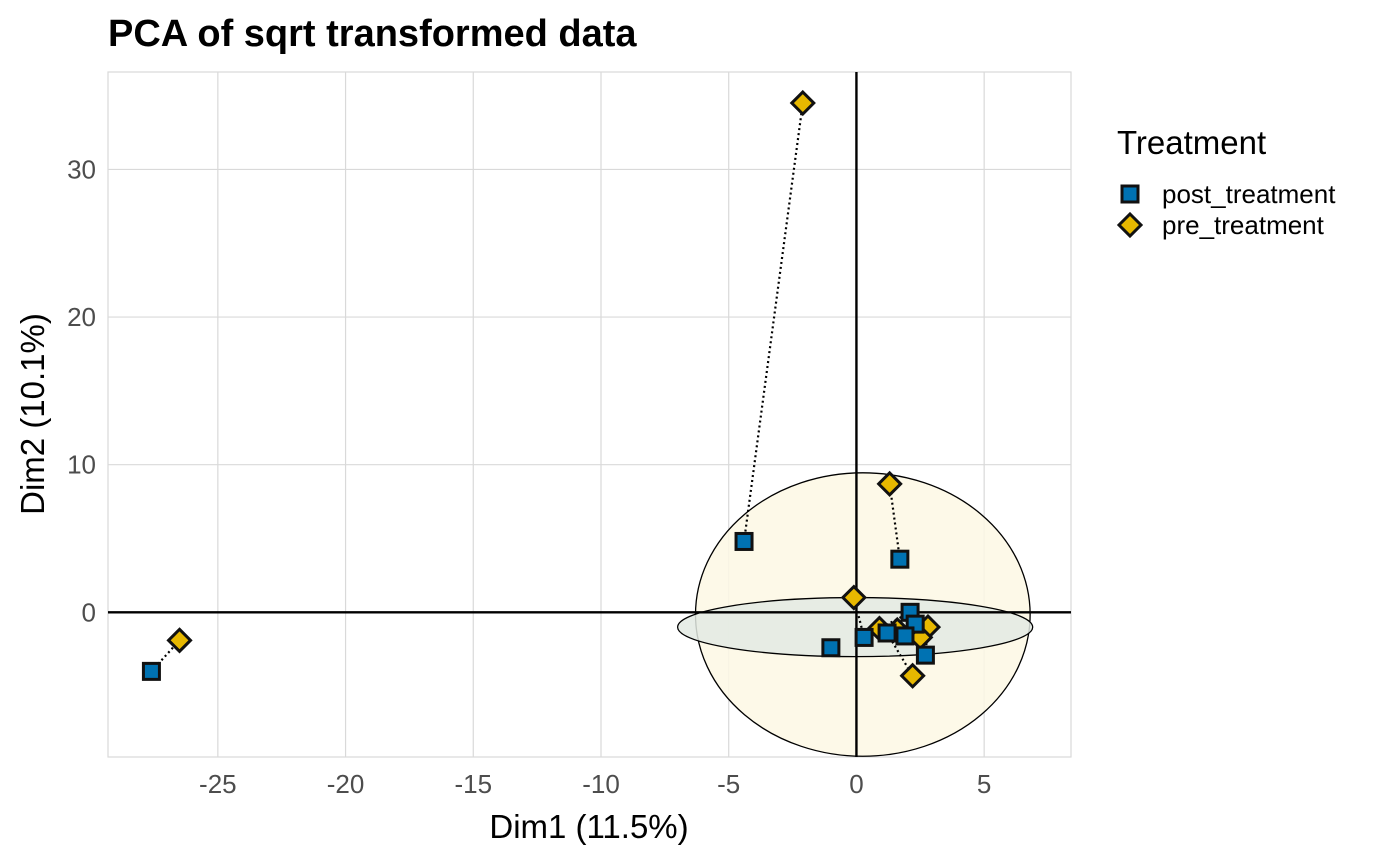 This screenshot has height=860, width=1400. What do you see at coordinates (1243, 225) in the screenshot?
I see `legend-label: pre_treatment` at bounding box center [1243, 225].